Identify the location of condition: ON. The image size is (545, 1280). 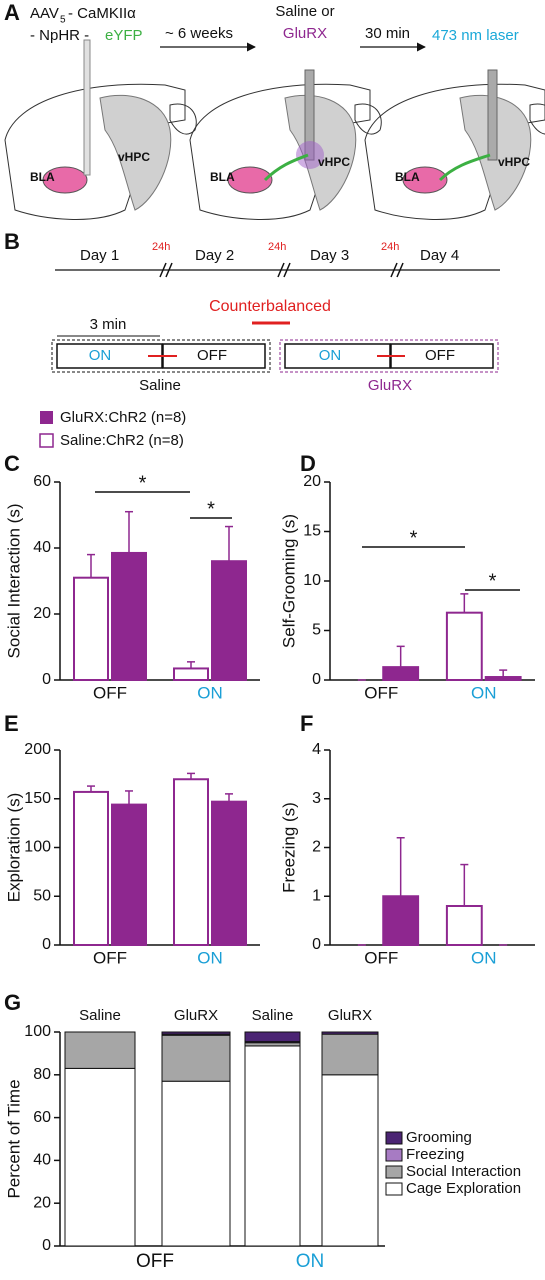
(330, 355).